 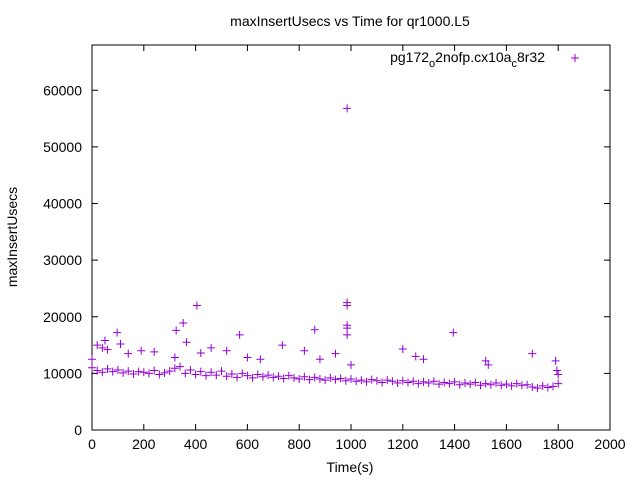 I want to click on x-tick-label: 1800, so click(x=558, y=444).